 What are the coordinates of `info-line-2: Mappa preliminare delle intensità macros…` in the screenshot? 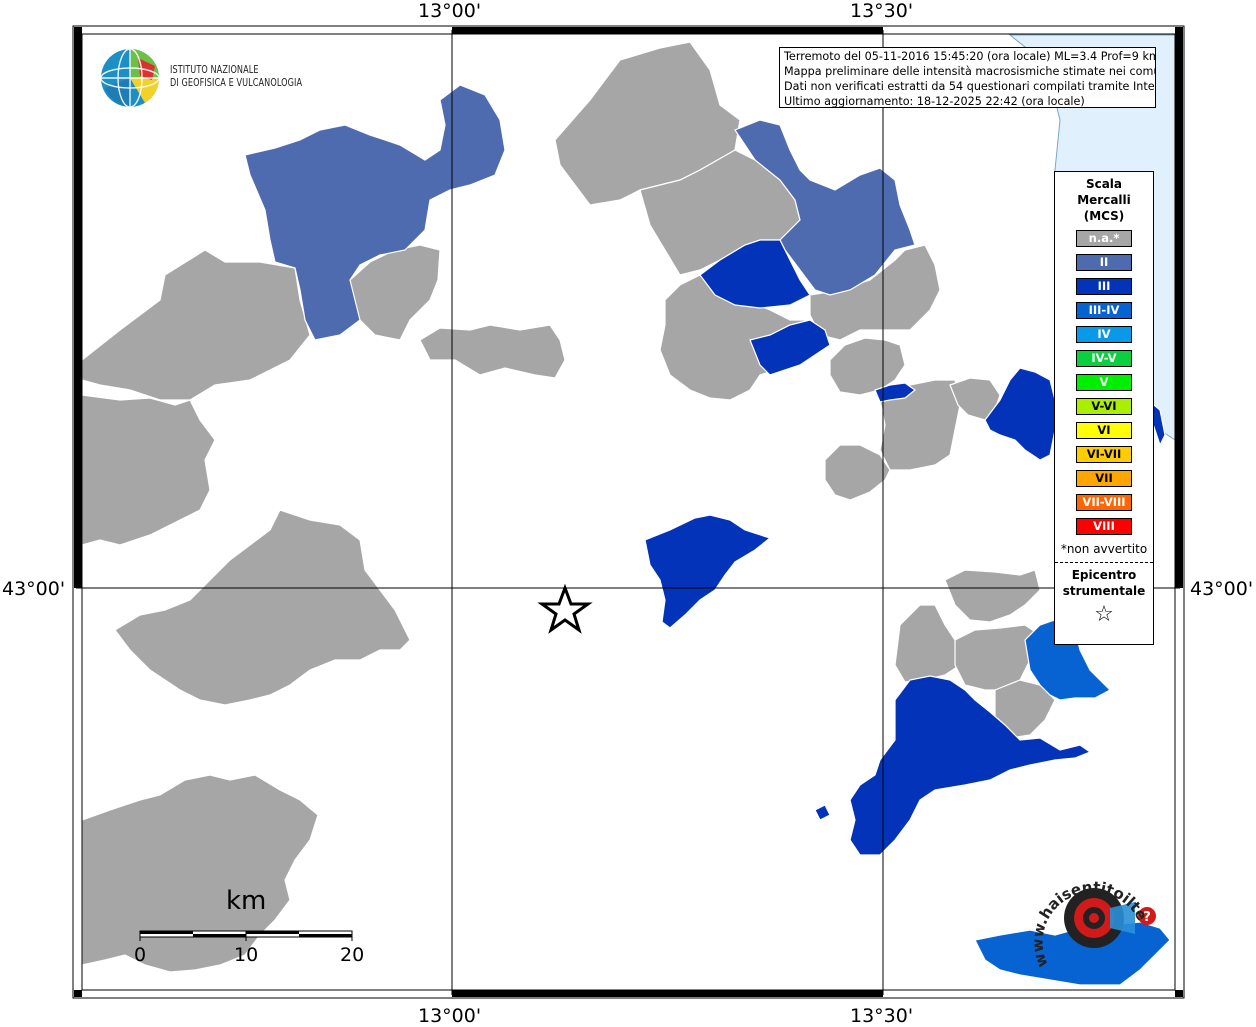 It's located at (970, 71).